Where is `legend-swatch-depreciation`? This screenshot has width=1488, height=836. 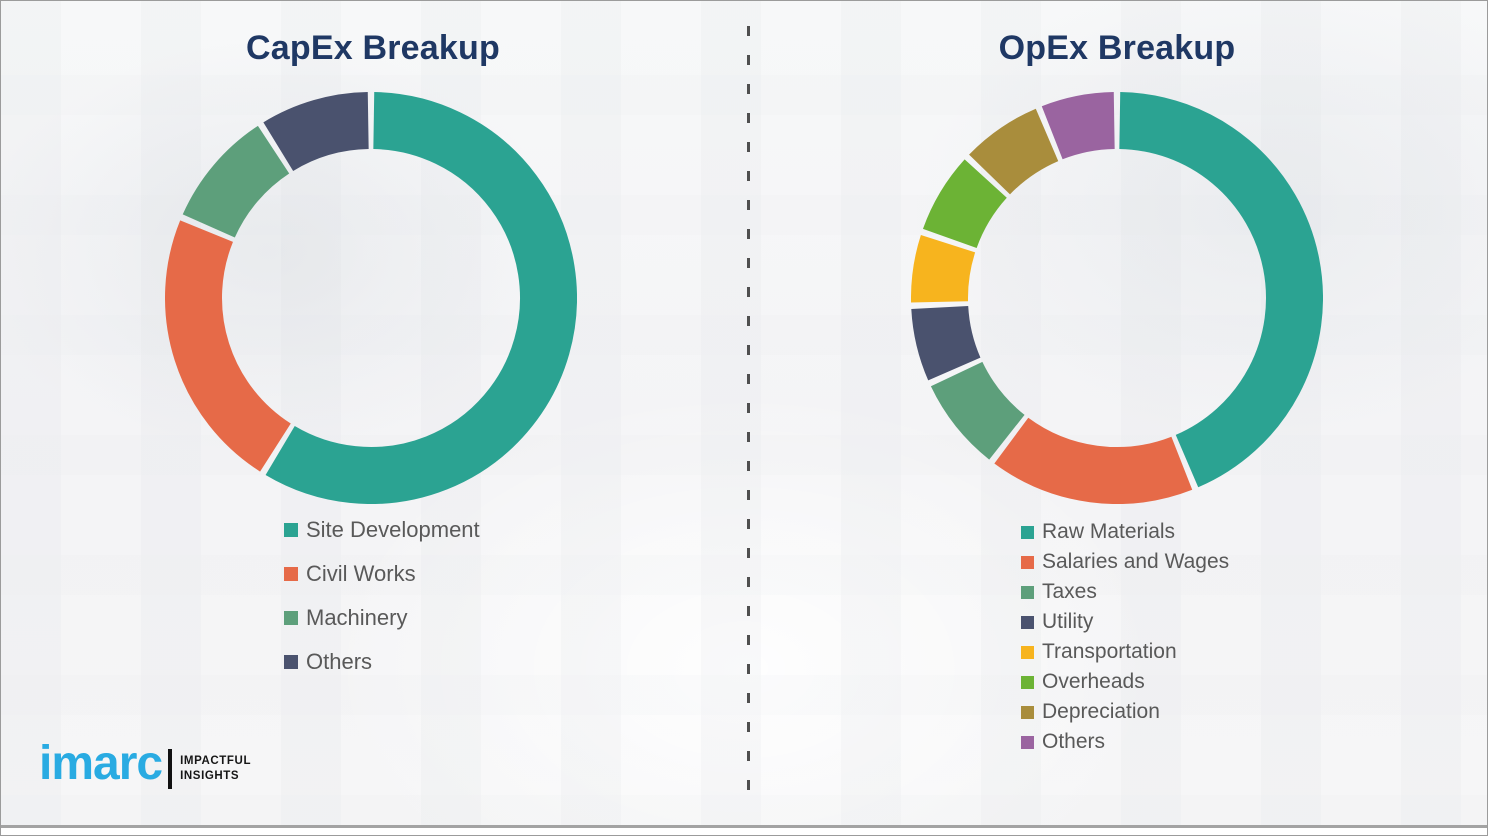 legend-swatch-depreciation is located at coordinates (1027, 712).